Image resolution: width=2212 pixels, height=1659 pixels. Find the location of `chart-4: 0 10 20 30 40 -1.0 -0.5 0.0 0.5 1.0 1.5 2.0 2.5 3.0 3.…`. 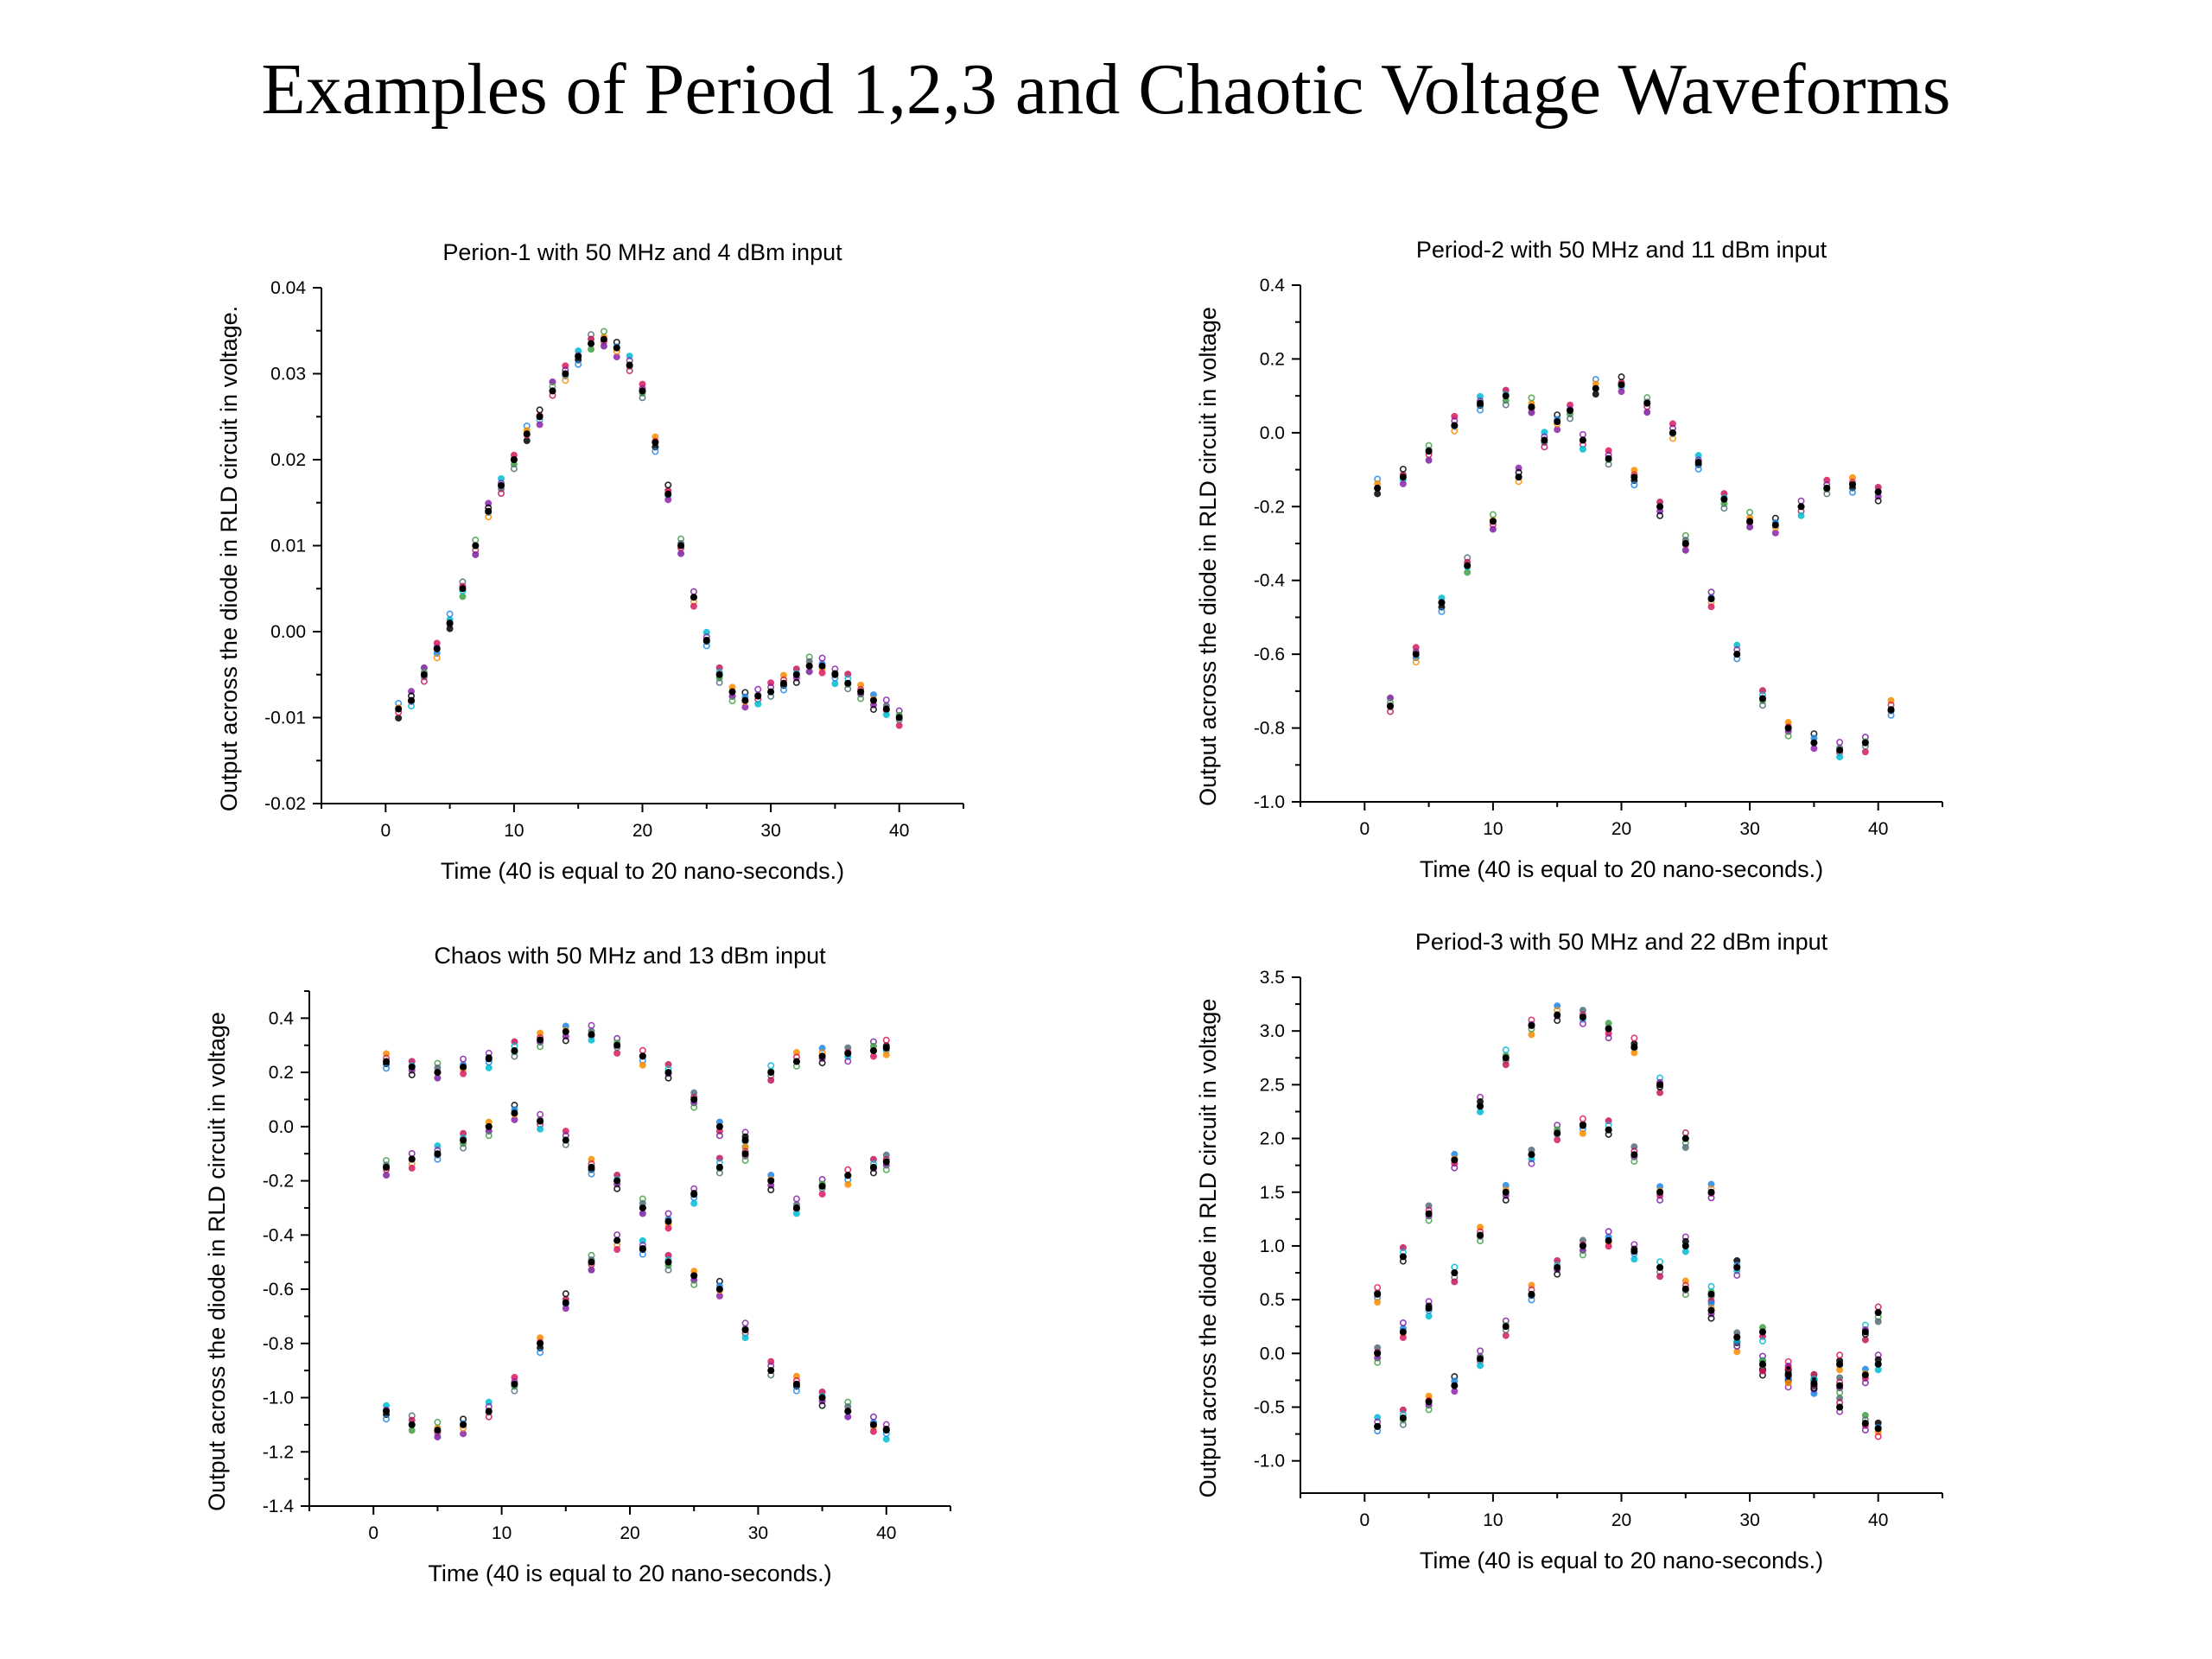

chart-4: 0 10 20 30 40 -1.0 -0.5 0.0 0.5 1.0 1.5 2.0 2.5 3.0 3.… is located at coordinates (1569, 1251).